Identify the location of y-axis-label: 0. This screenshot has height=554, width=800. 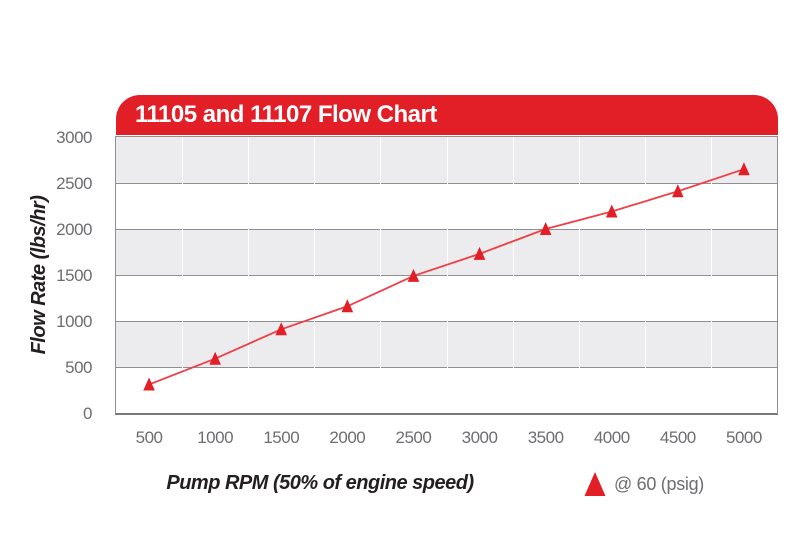
(87, 413).